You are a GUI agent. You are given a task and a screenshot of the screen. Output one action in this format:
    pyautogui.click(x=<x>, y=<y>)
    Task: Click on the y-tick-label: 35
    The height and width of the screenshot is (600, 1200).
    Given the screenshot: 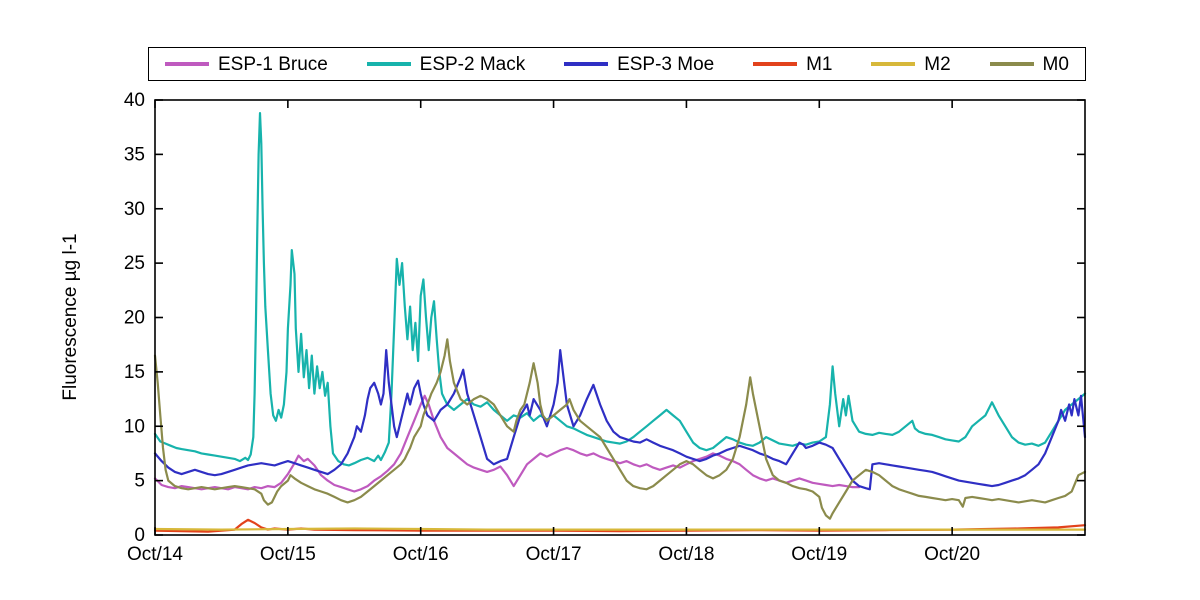 What is the action you would take?
    pyautogui.click(x=134, y=154)
    